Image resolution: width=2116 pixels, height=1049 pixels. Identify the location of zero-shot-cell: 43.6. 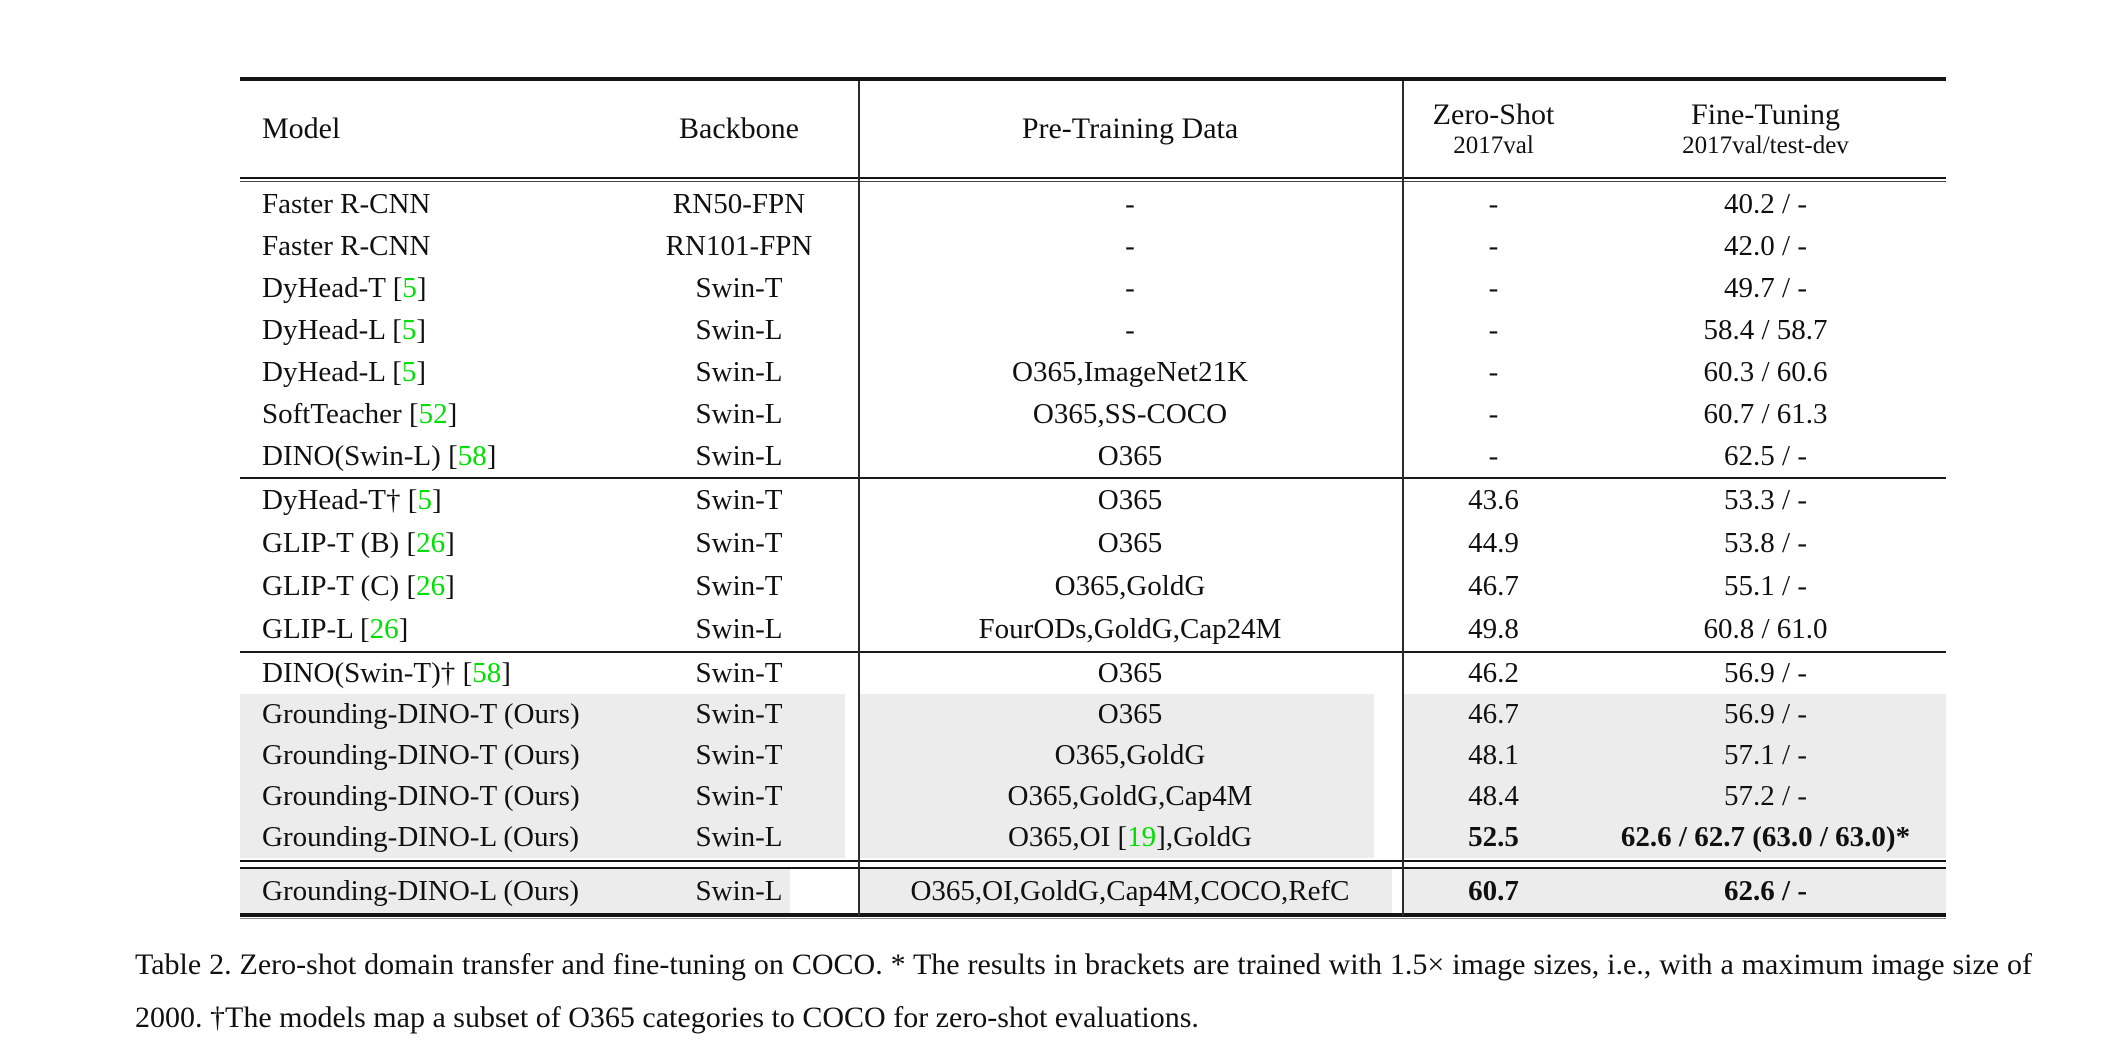
(1493, 500).